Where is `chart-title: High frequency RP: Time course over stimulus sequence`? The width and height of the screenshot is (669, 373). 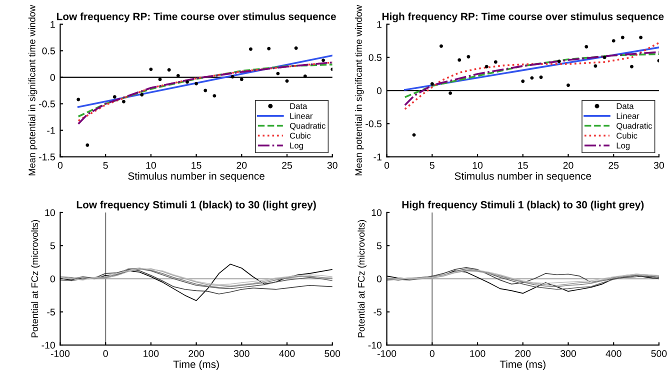 chart-title: High frequency RP: Time course over stimulus sequence is located at coordinates (523, 17).